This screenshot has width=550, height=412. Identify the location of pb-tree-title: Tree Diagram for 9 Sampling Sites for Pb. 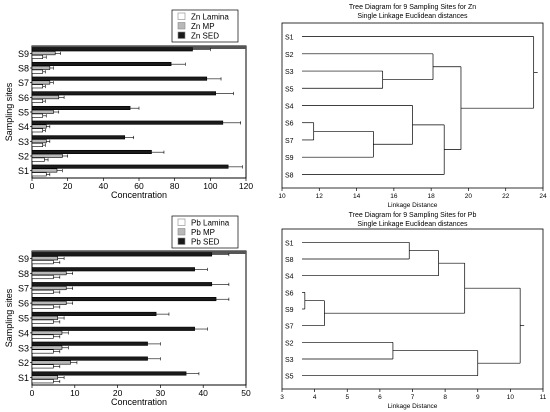
(413, 215).